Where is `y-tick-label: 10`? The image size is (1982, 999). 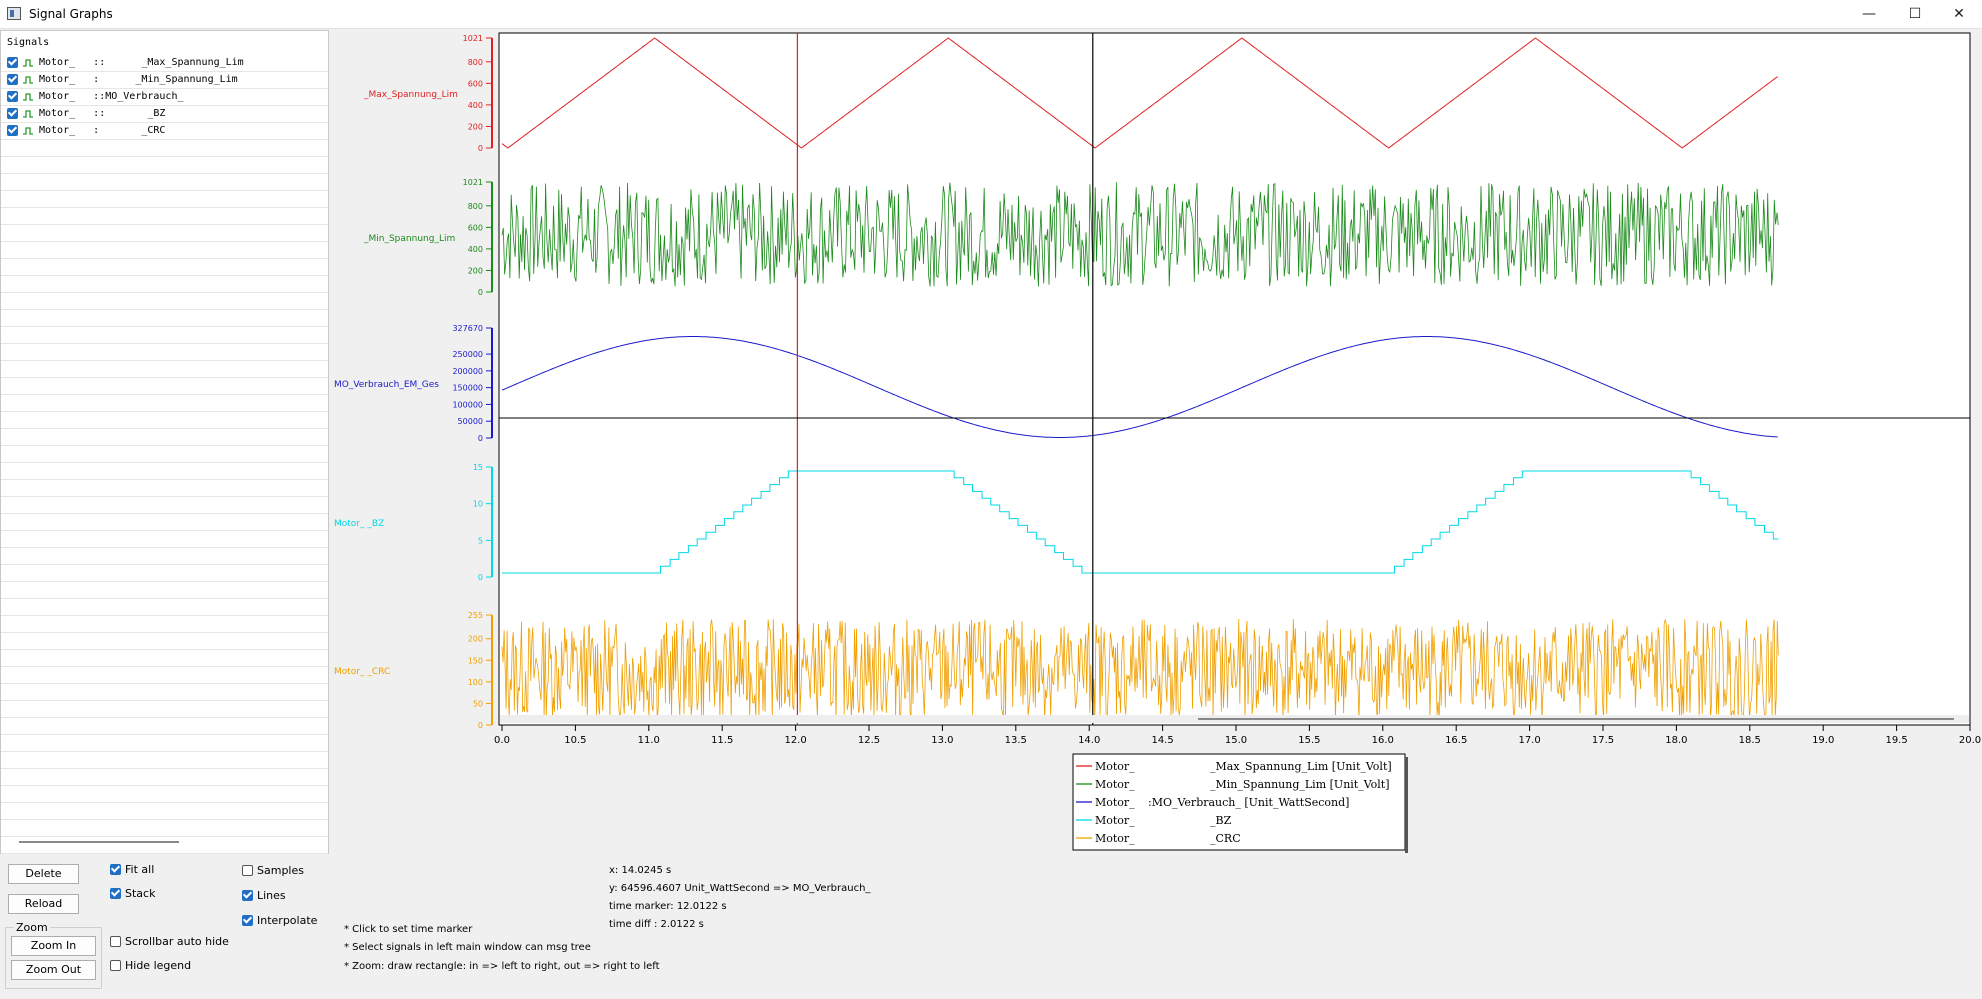 y-tick-label: 10 is located at coordinates (478, 504).